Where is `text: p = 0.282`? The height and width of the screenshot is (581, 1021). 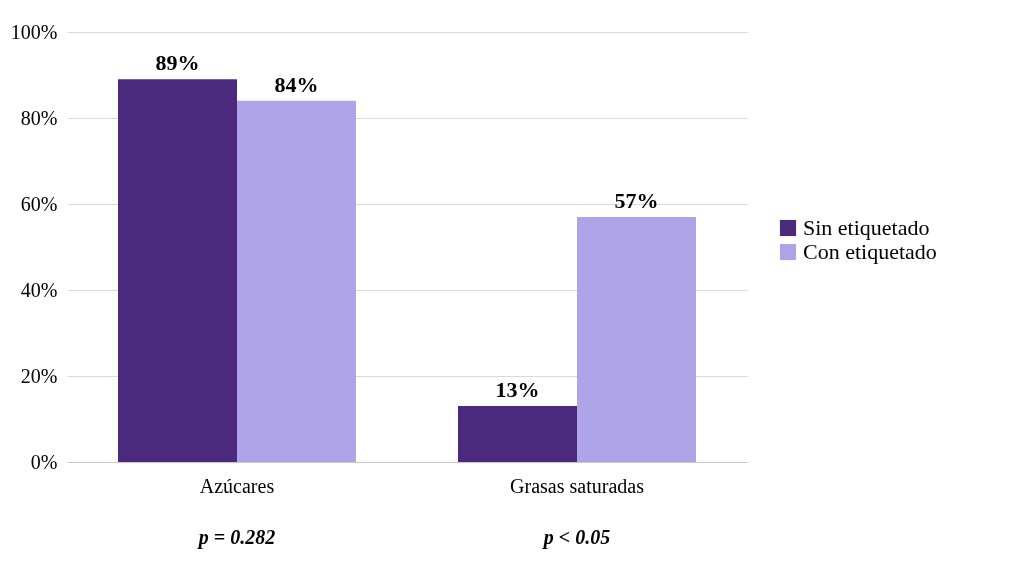
text: p = 0.282 is located at coordinates (236, 537).